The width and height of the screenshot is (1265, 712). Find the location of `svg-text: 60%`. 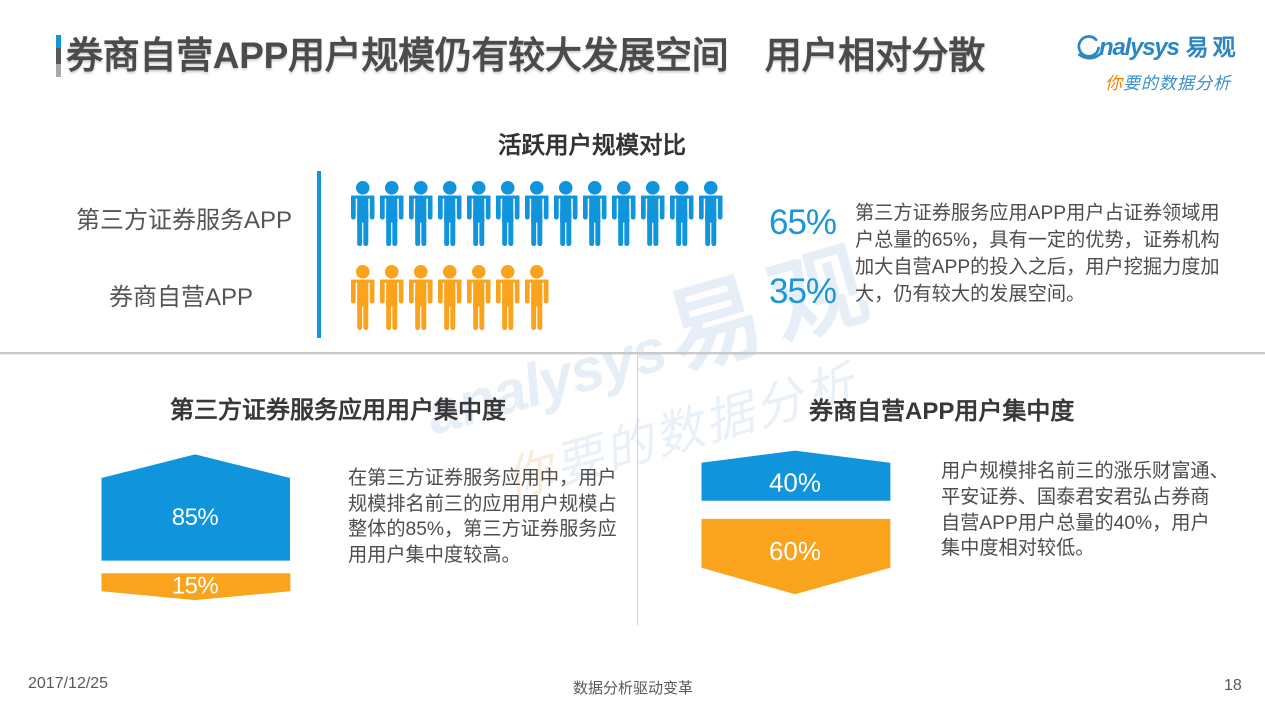

svg-text: 60% is located at coordinates (795, 551).